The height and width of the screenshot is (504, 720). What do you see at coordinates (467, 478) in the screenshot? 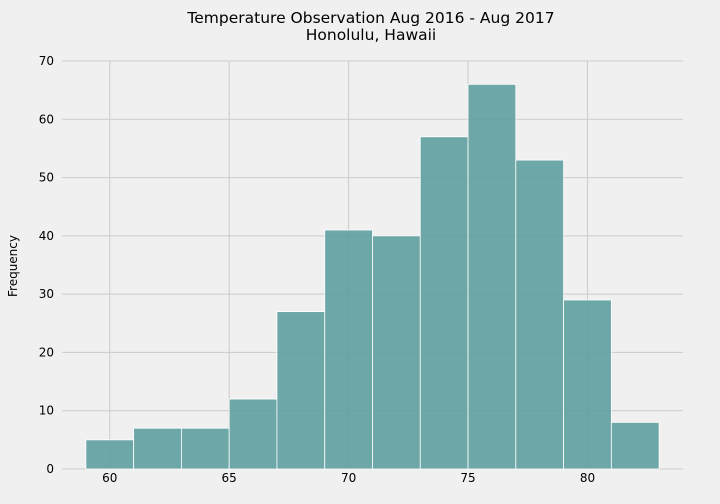
I see `x-tick-label: 75` at bounding box center [467, 478].